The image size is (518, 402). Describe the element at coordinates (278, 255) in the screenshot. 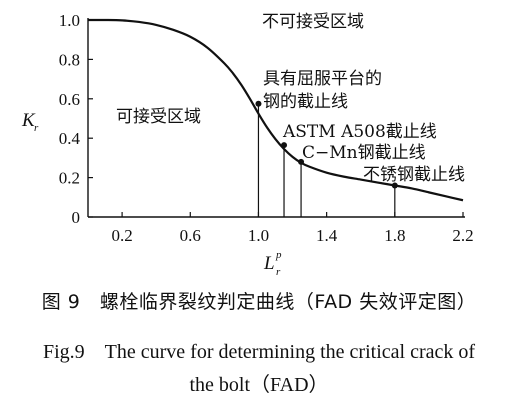

I see `x-axis-label-sup: p` at that location.